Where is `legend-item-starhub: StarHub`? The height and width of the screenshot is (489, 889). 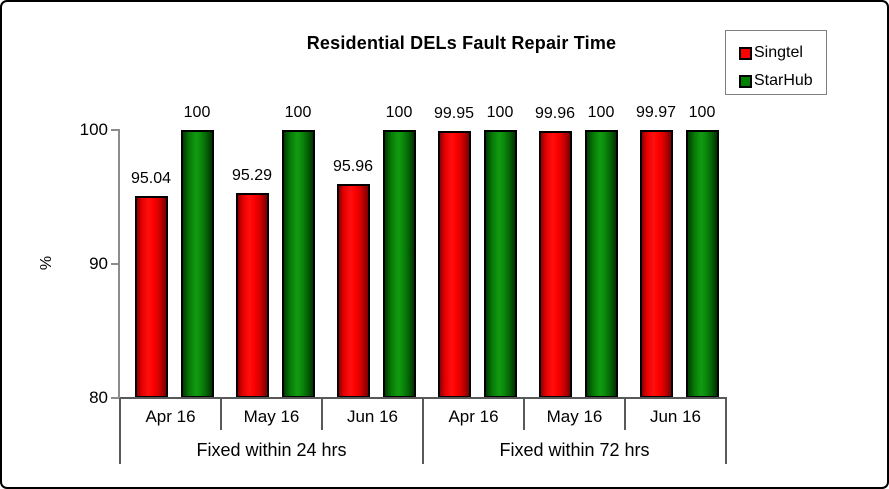 legend-item-starhub: StarHub is located at coordinates (776, 81).